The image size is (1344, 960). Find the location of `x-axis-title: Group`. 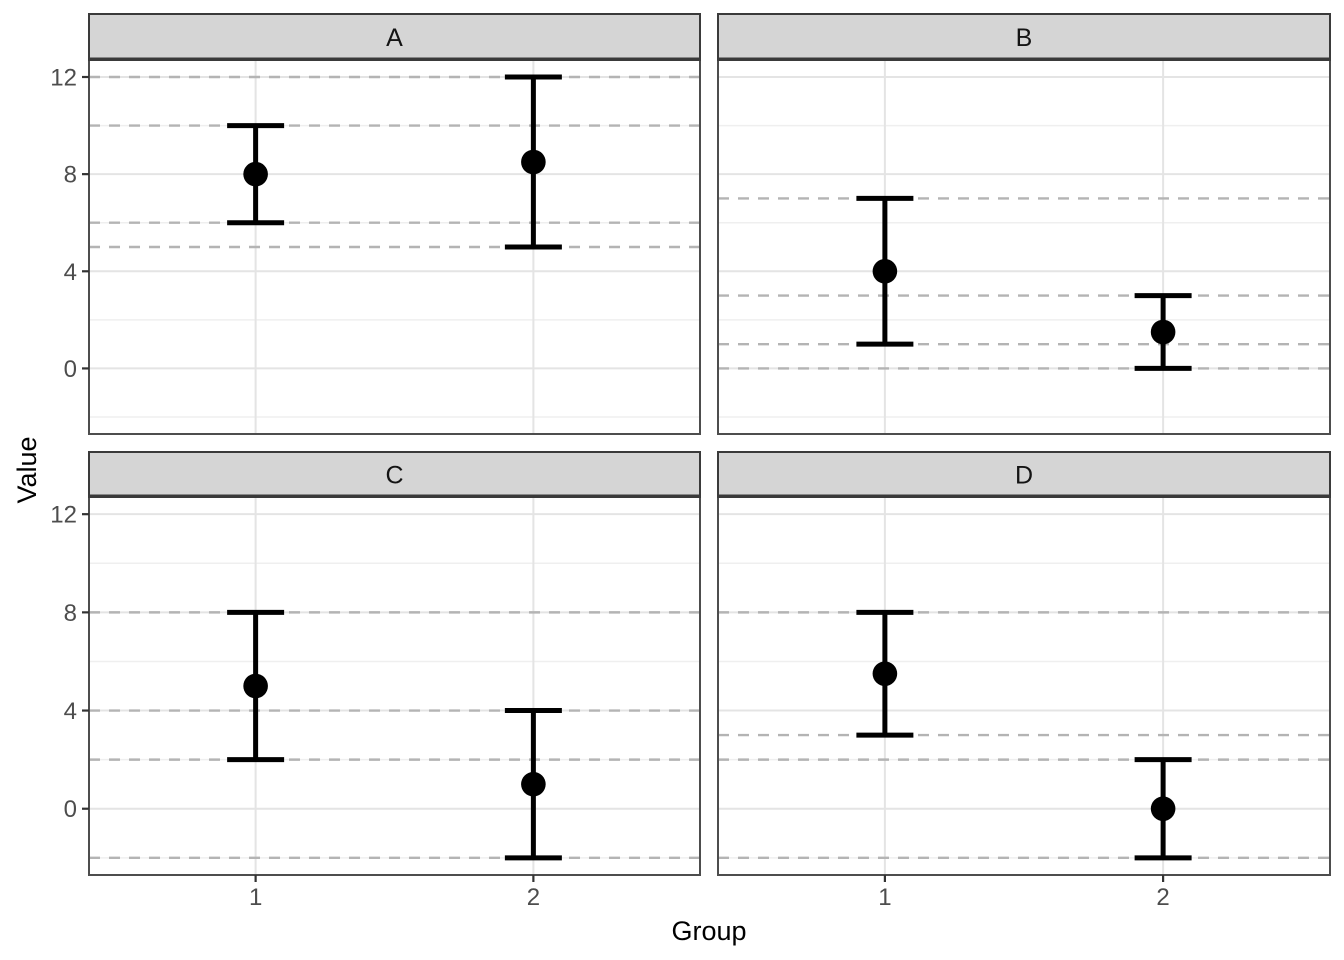

x-axis-title: Group is located at coordinates (708, 931).